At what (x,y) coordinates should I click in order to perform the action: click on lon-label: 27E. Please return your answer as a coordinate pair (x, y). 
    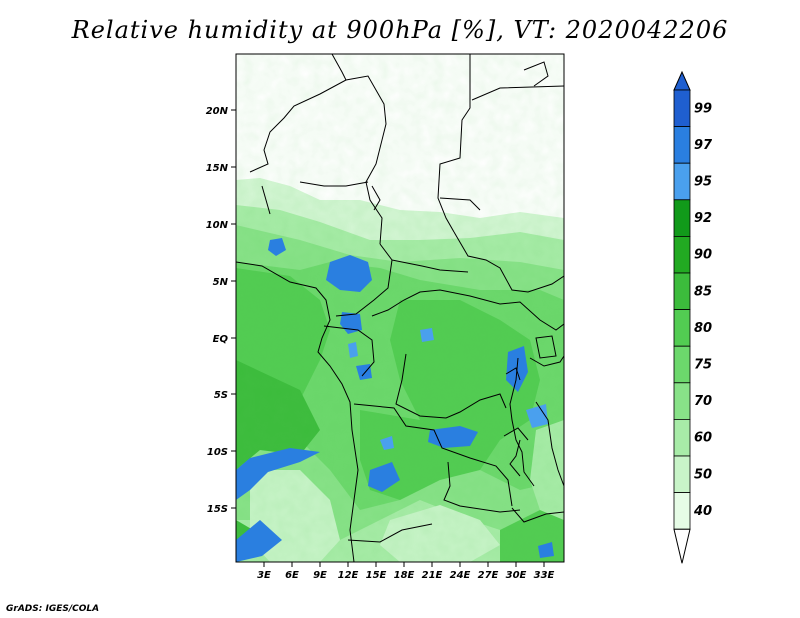
    Looking at the image, I should click on (488, 575).